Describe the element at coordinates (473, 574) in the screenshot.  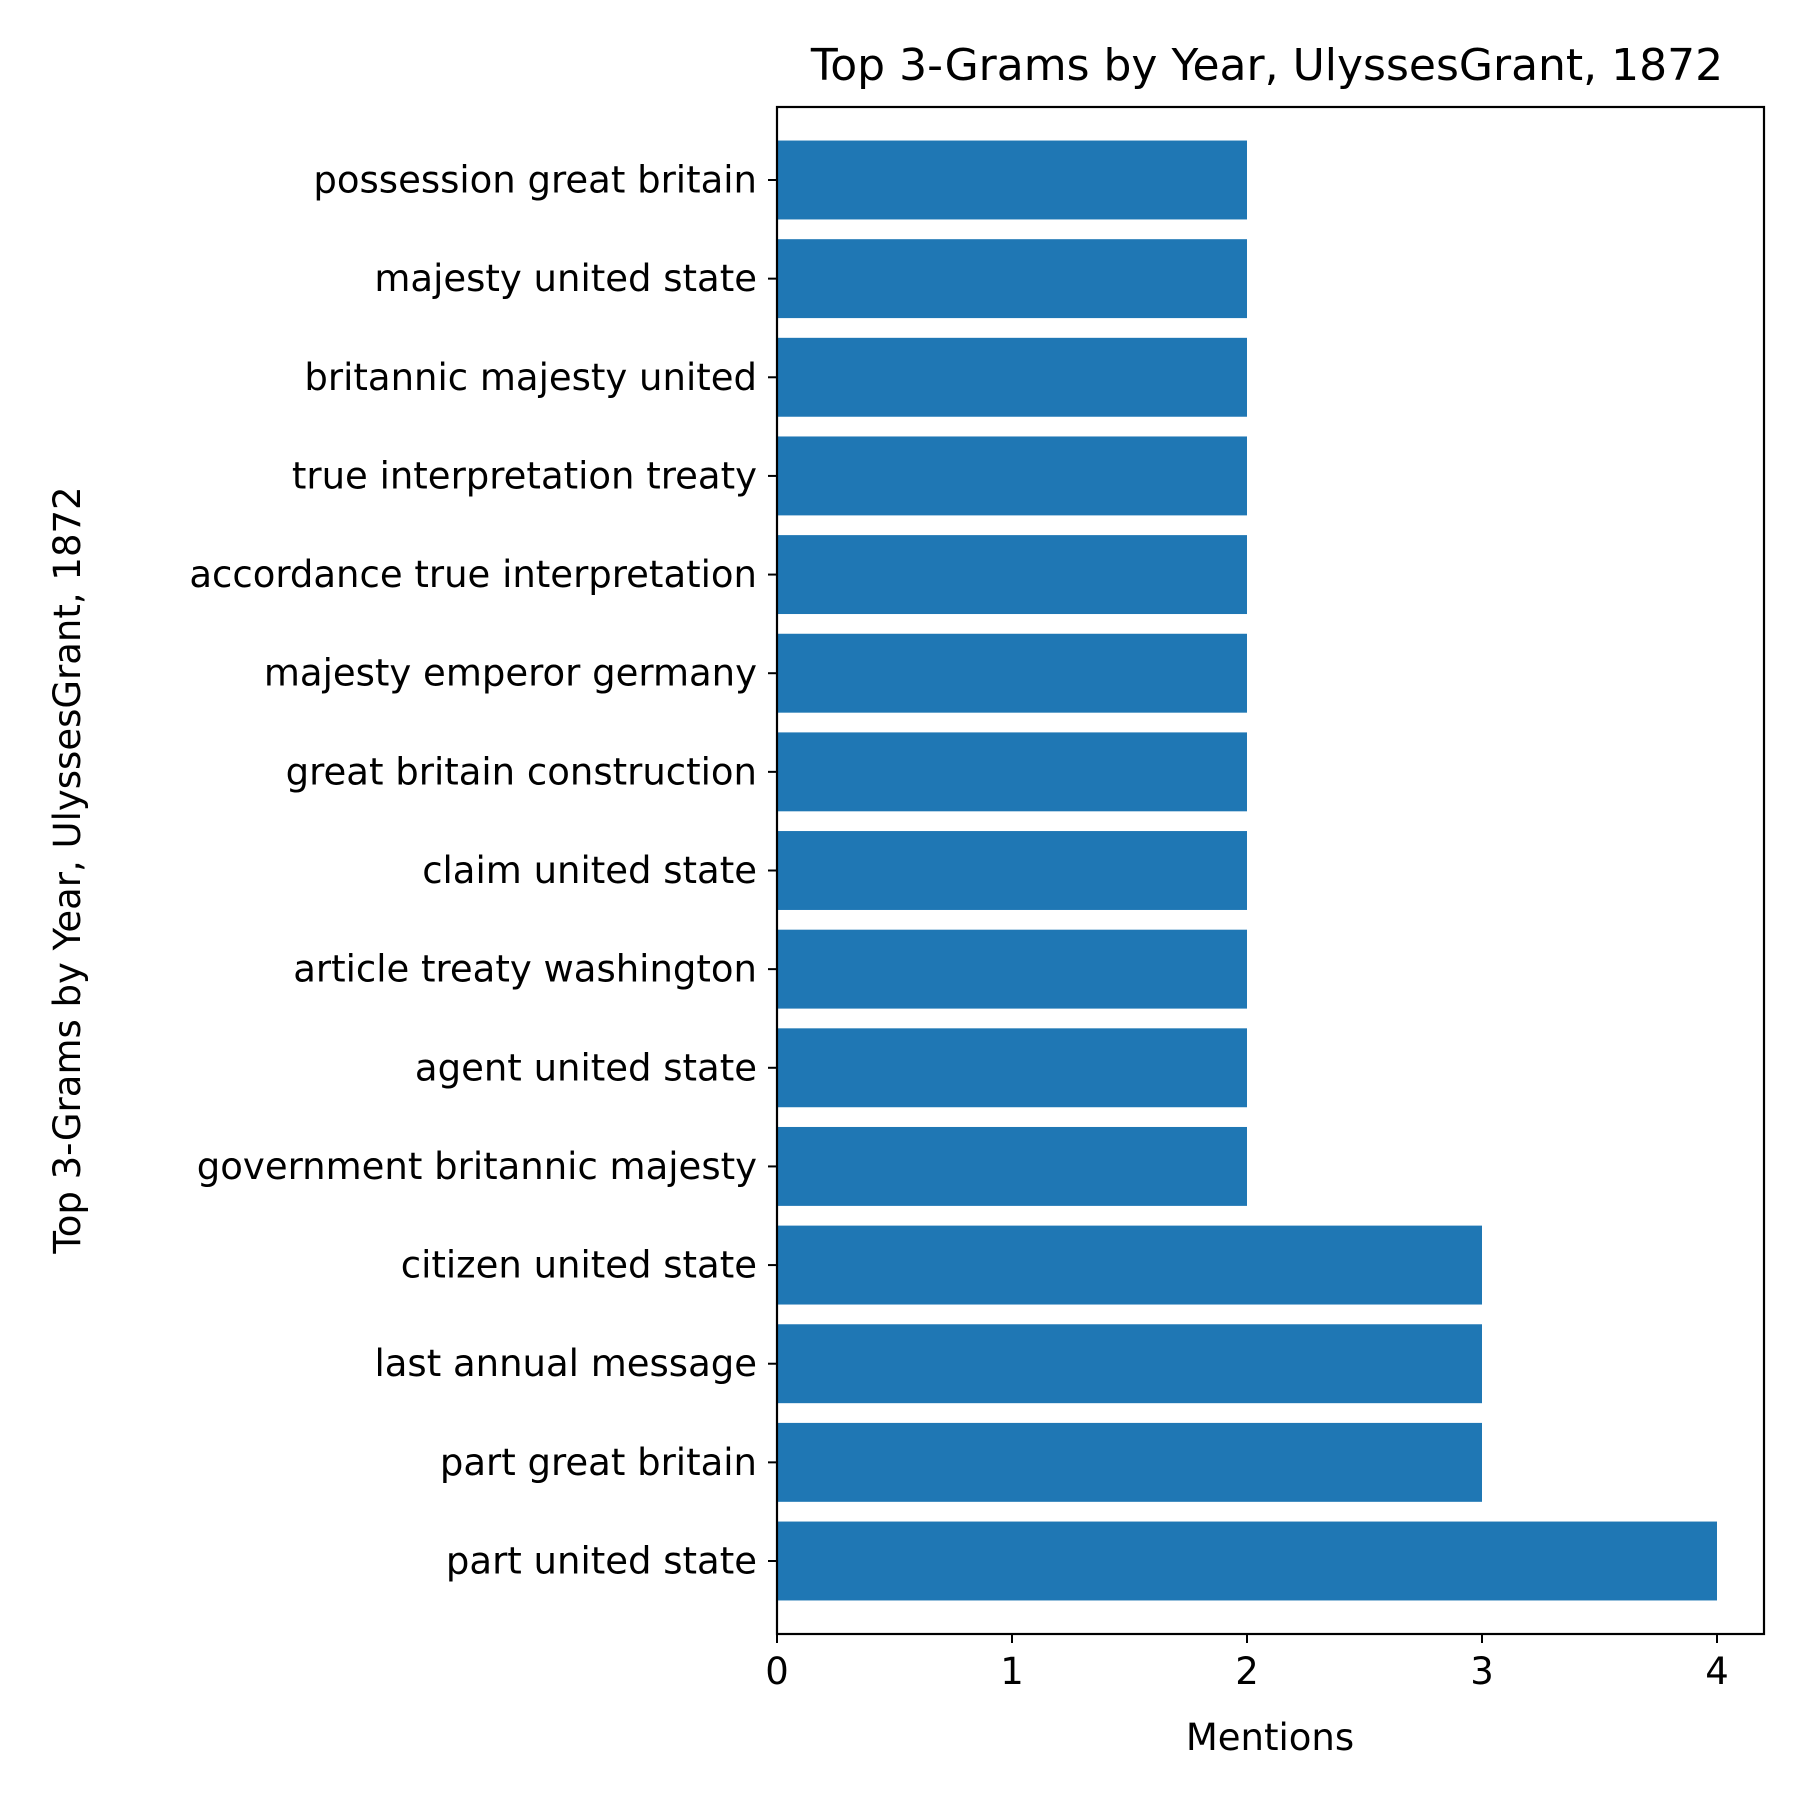
I see `y-tick-label: accordance true interpretation` at that location.